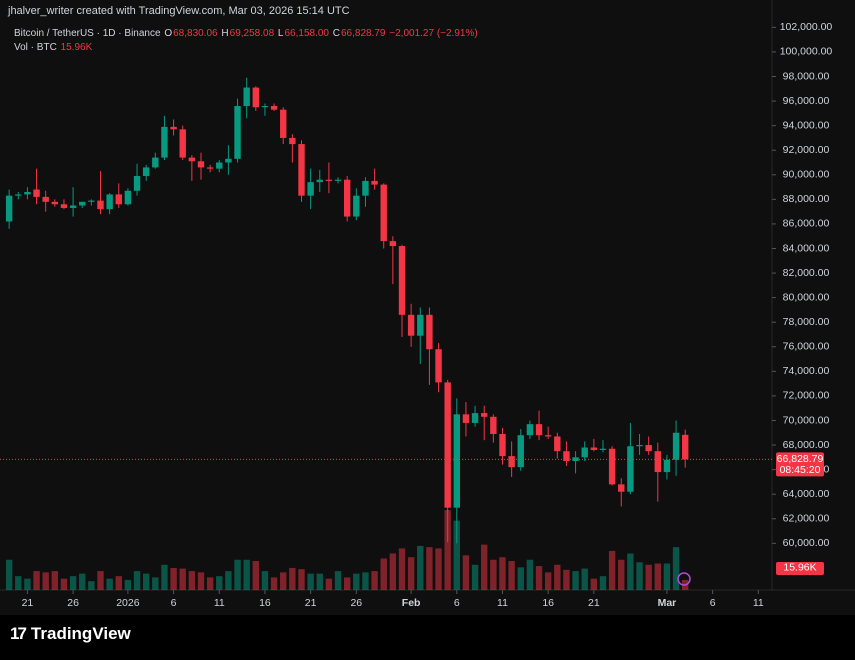  What do you see at coordinates (35, 47) in the screenshot?
I see `vol-label: Vol · BTC` at bounding box center [35, 47].